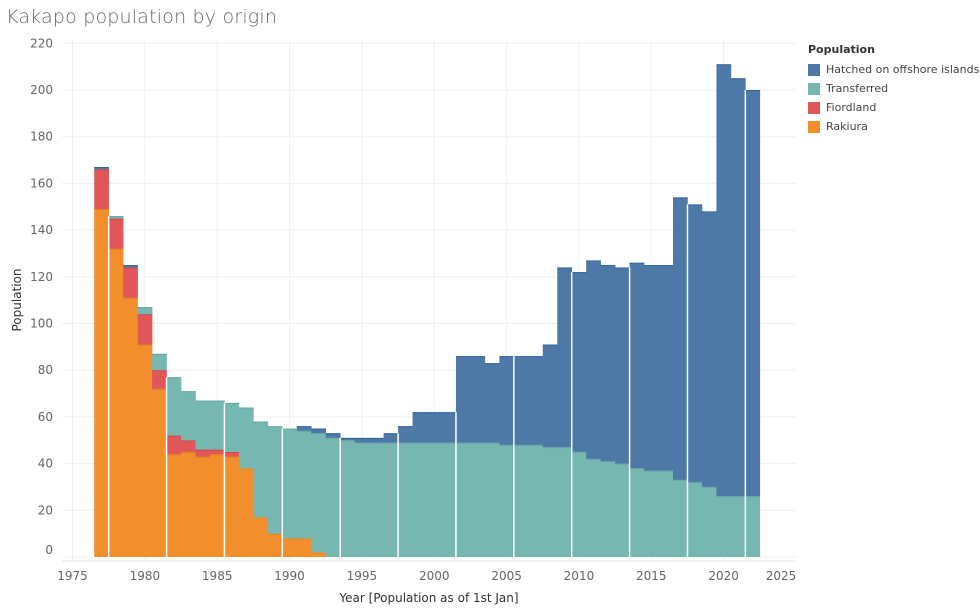  What do you see at coordinates (608, 509) in the screenshot?
I see `bar-transferred-2012` at bounding box center [608, 509].